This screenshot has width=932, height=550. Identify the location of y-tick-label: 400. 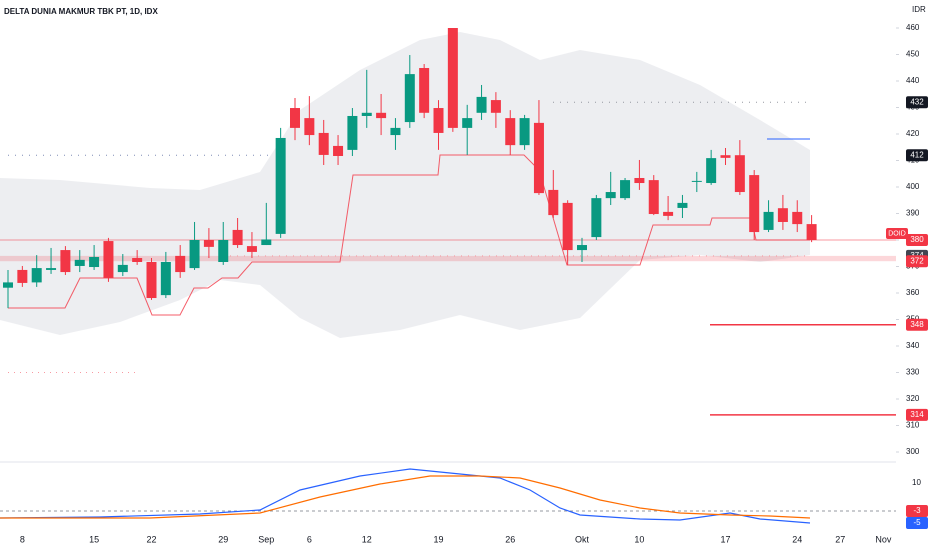
(913, 186).